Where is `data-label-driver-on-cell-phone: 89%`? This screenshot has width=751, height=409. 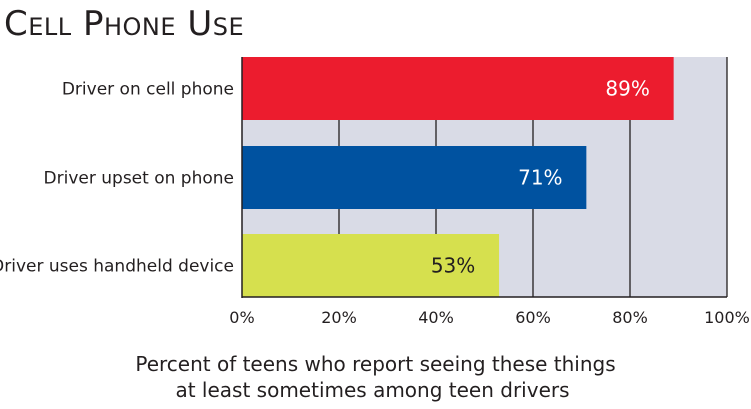
data-label-driver-on-cell-phone: 89% is located at coordinates (627, 89).